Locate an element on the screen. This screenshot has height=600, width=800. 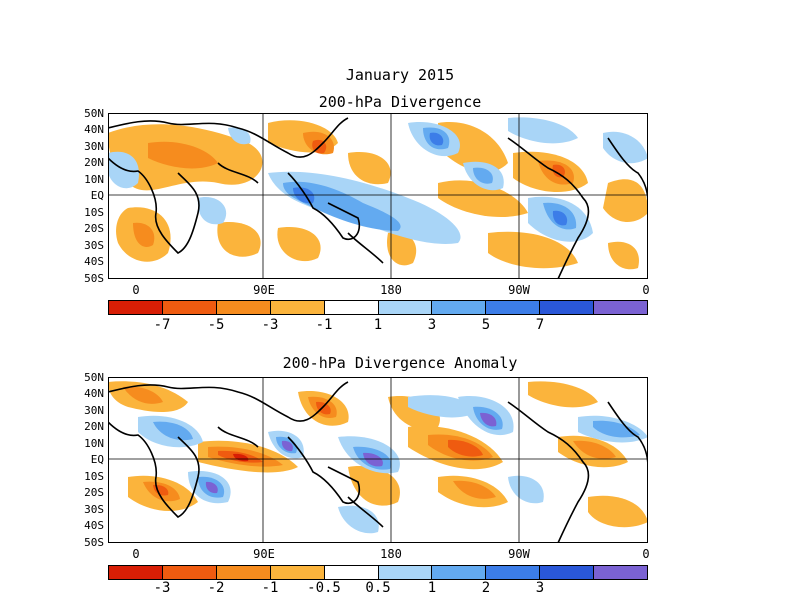
month-title: January 2015 is located at coordinates (400, 75).